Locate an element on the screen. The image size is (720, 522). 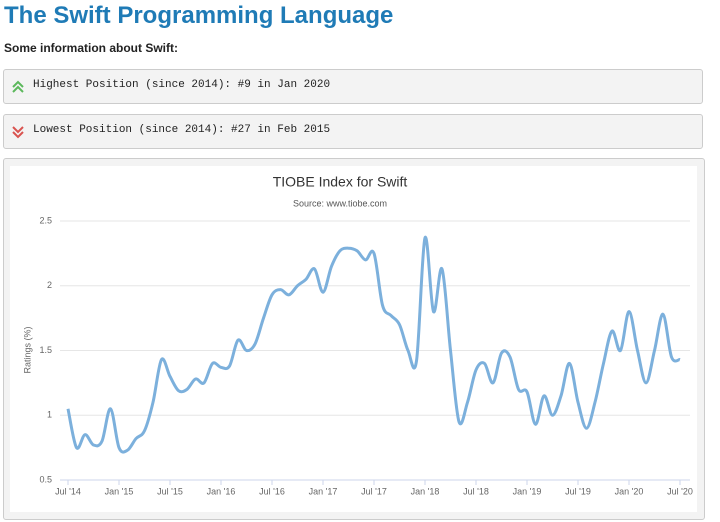
y-axis-label: Ratings (%) is located at coordinates (27, 349).